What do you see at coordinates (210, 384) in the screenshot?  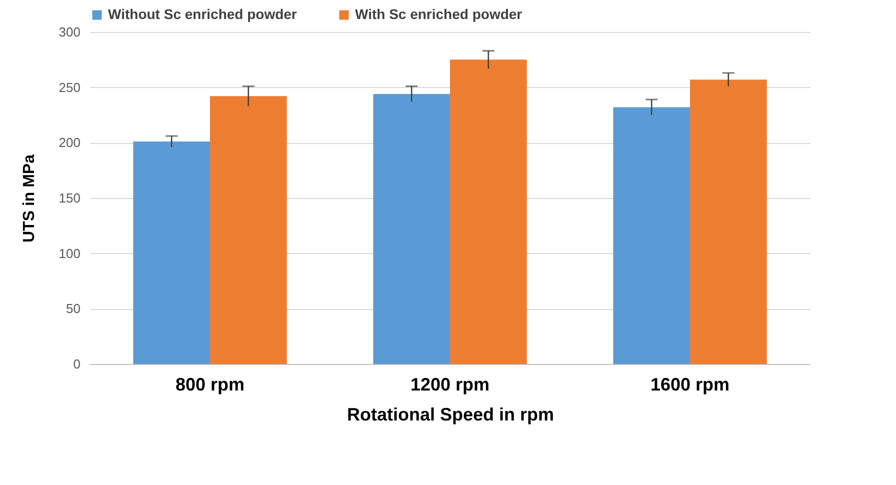 I see `x-tick-label: 800 rpm` at bounding box center [210, 384].